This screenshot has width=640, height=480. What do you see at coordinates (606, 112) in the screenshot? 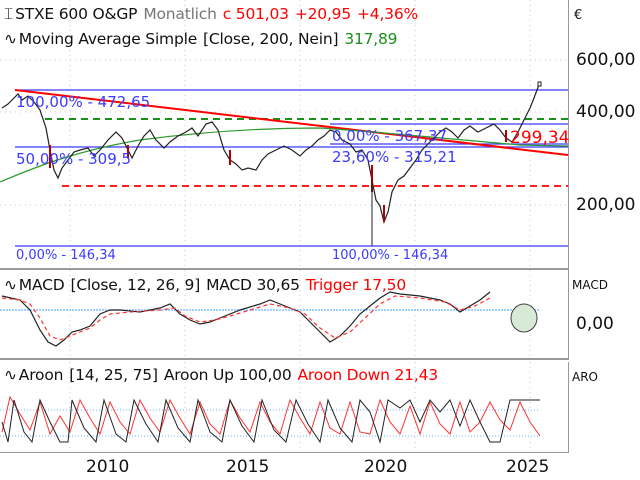
I see `price-axis-400: 400,00` at bounding box center [606, 112].